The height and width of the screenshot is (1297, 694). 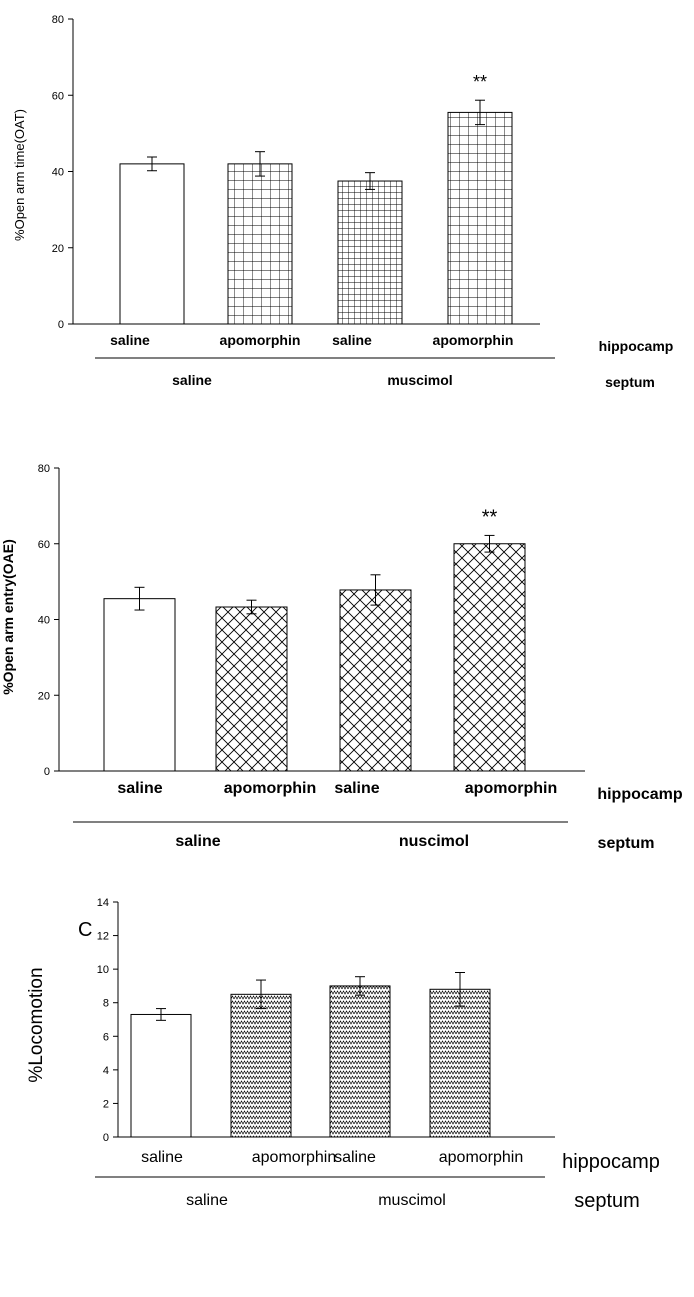 What do you see at coordinates (8, 617) in the screenshot?
I see `y-axis-label: %Open arm entry(OAE)` at bounding box center [8, 617].